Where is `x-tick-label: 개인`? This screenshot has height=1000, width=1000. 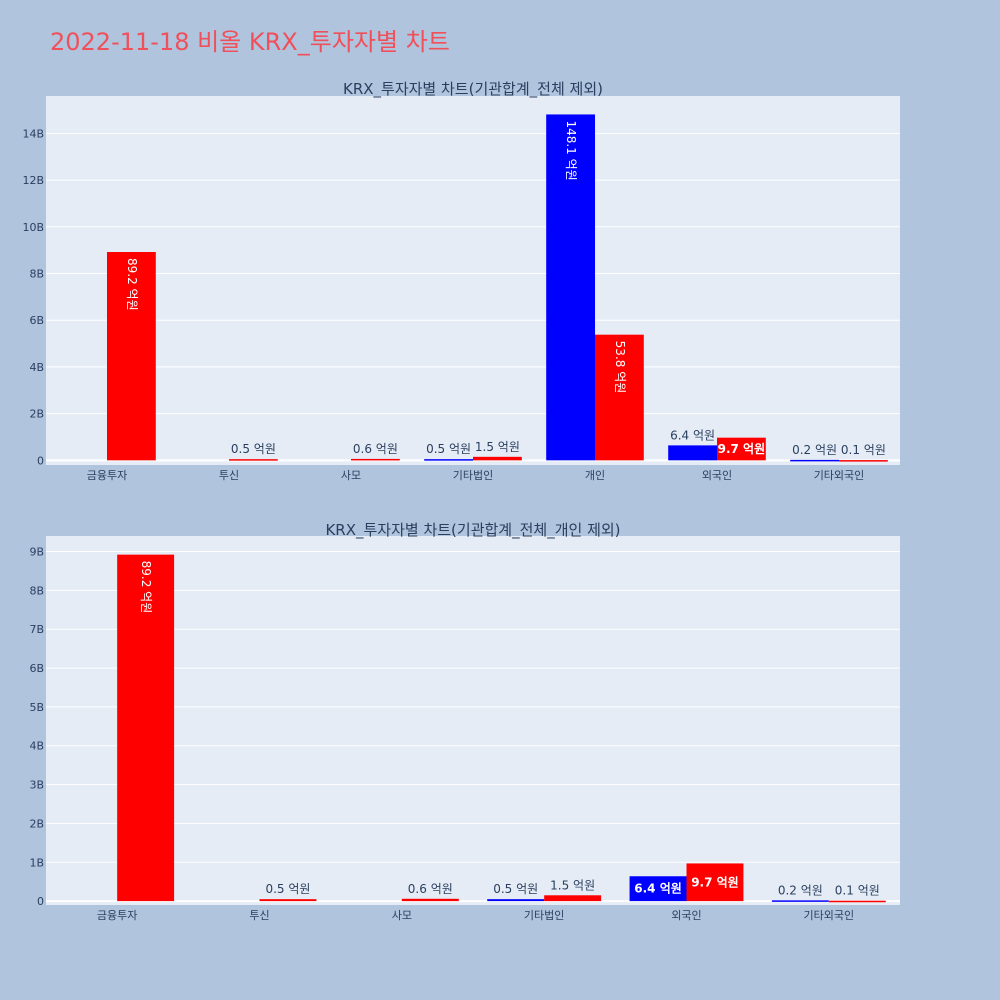 x-tick-label: 개인 is located at coordinates (595, 475).